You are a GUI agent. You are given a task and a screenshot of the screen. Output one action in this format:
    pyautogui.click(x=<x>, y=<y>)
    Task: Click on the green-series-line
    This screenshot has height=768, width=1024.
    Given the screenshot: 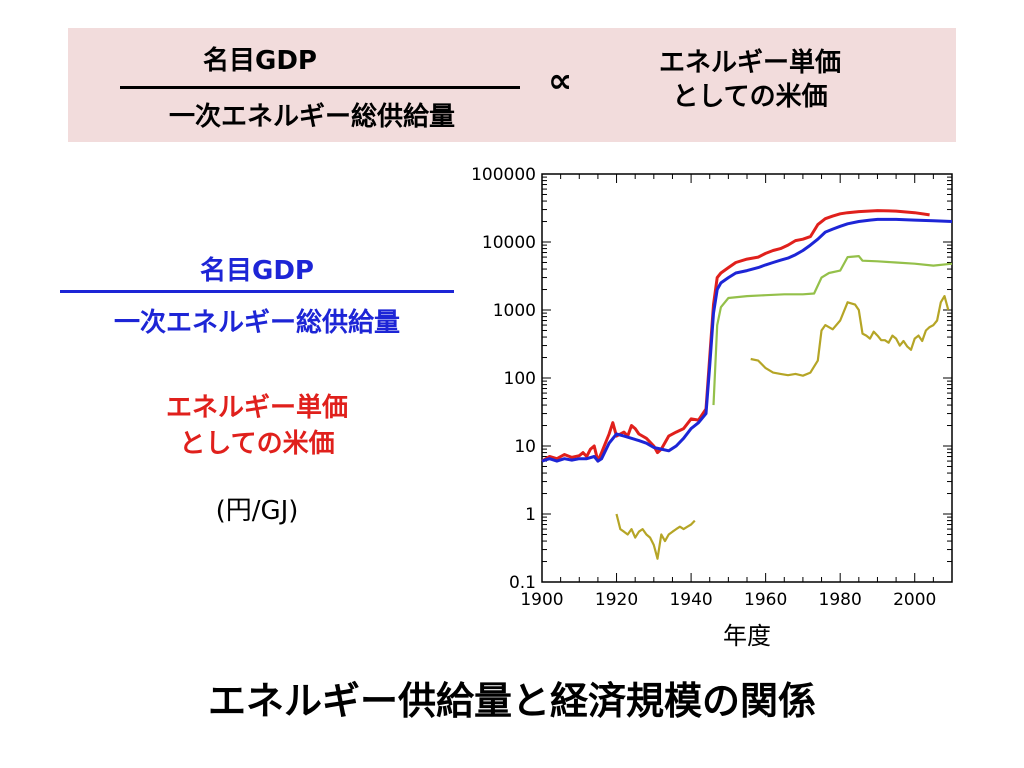 What is the action you would take?
    pyautogui.click(x=832, y=330)
    